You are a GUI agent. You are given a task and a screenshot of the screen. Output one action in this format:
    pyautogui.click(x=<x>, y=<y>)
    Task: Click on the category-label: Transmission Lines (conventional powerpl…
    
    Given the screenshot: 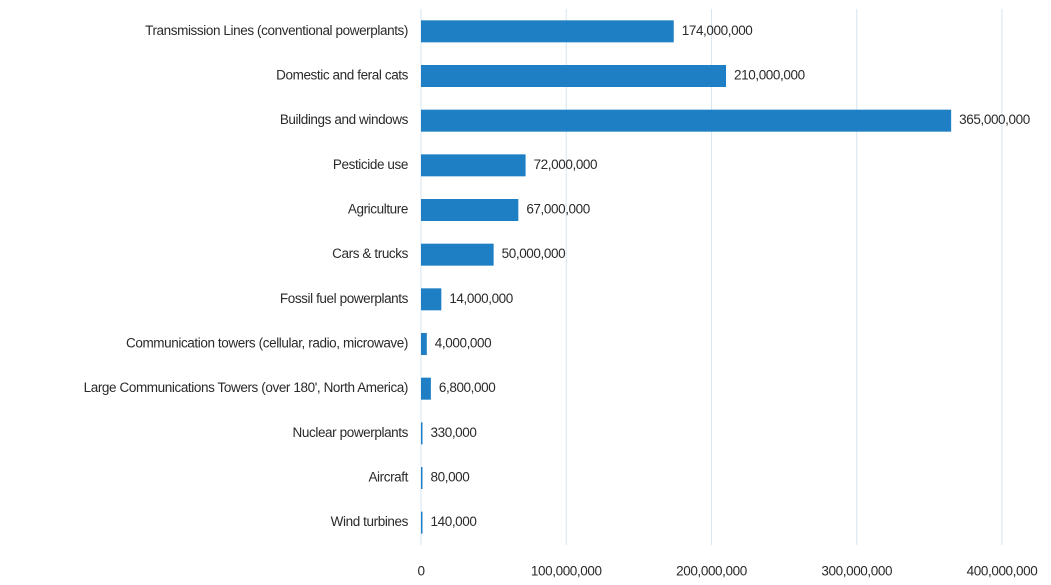 What is the action you would take?
    pyautogui.click(x=276, y=30)
    